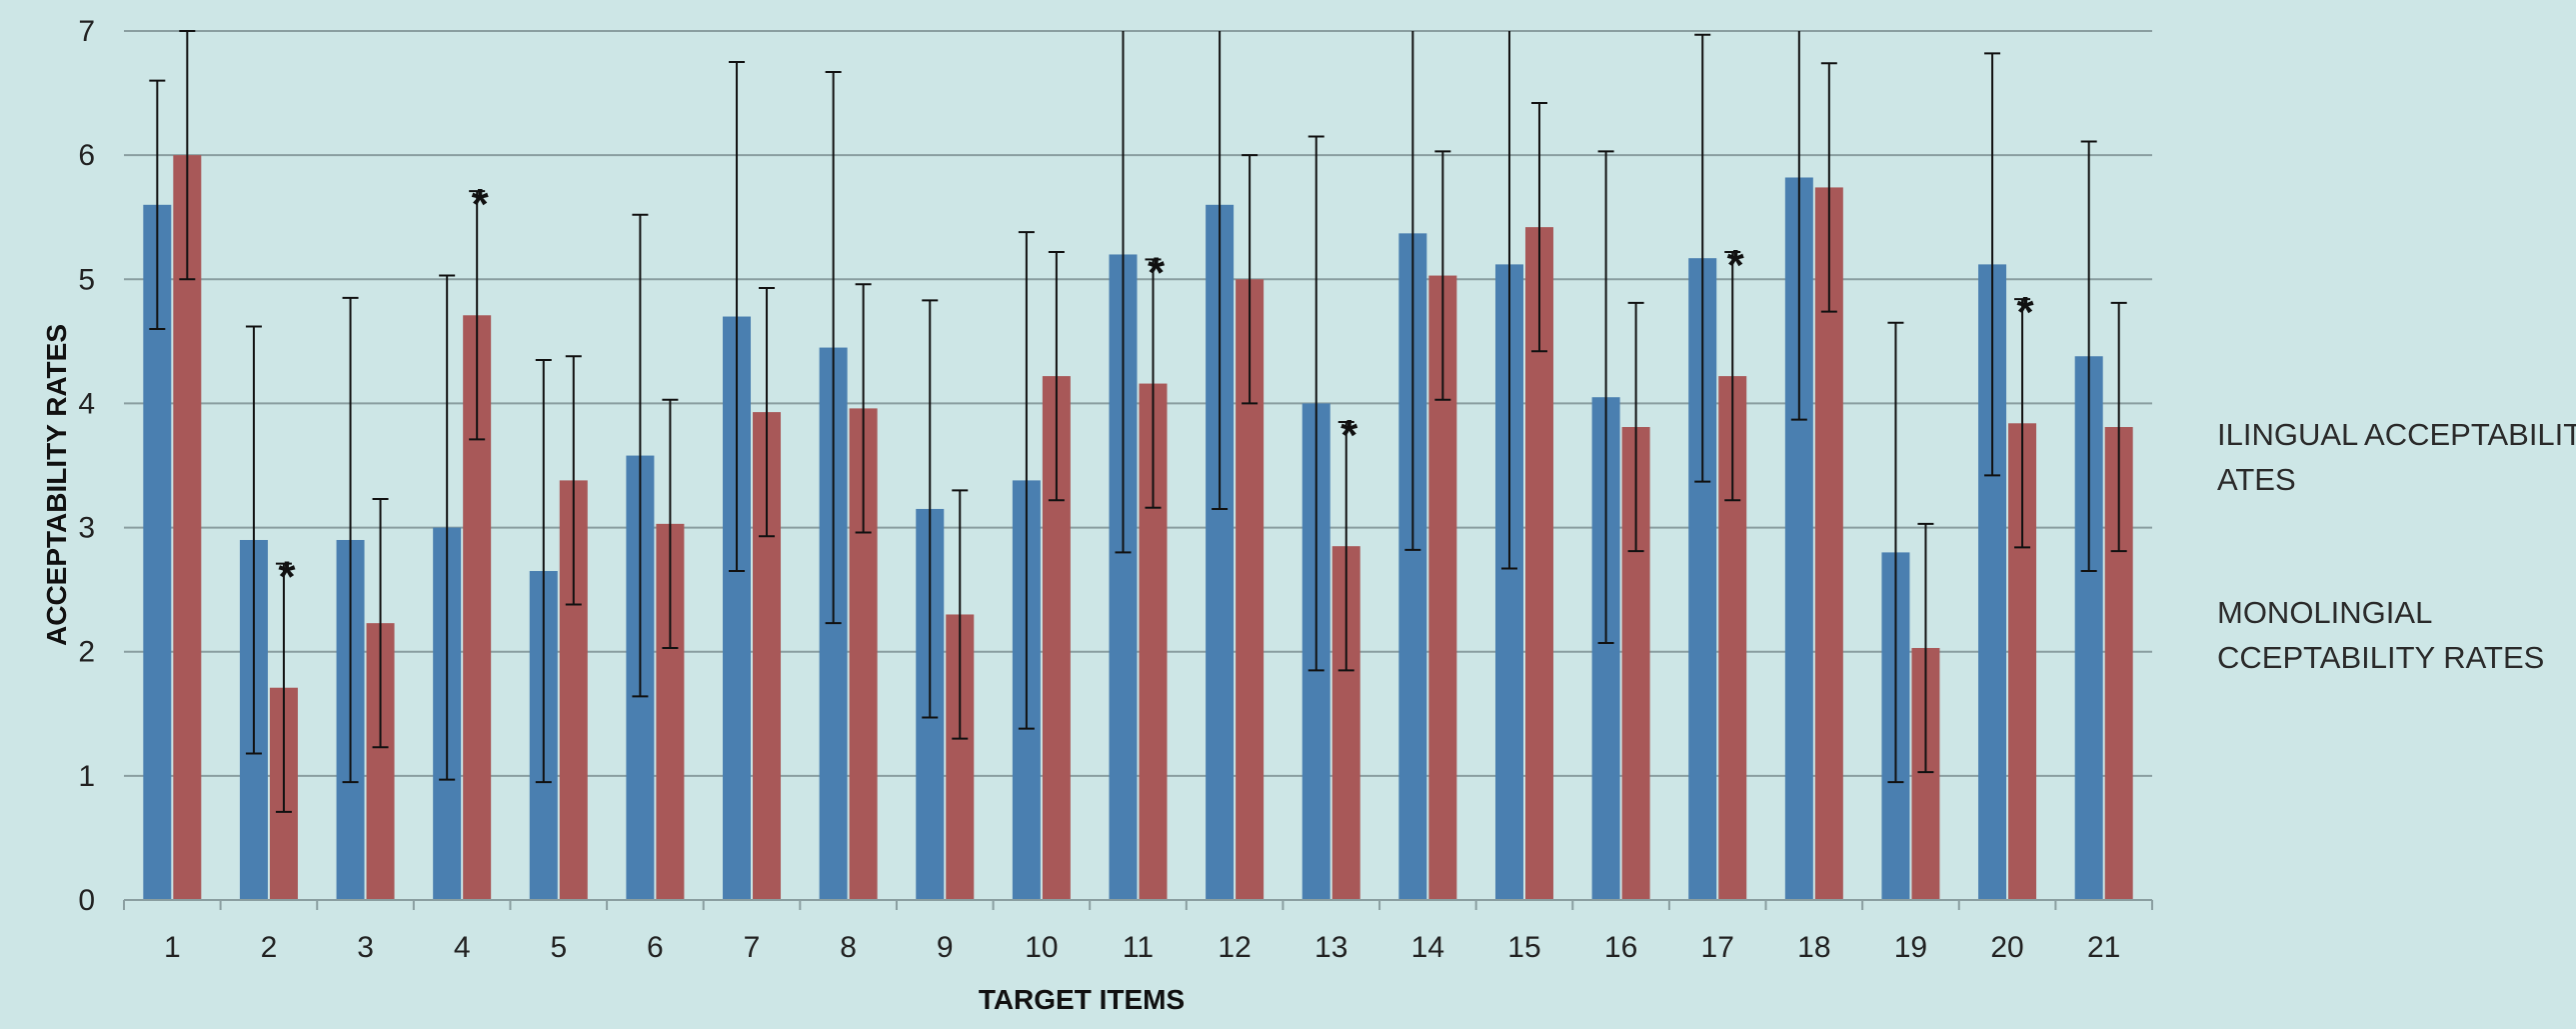 Image resolution: width=2576 pixels, height=1029 pixels. I want to click on y-tick-label: 4, so click(87, 403).